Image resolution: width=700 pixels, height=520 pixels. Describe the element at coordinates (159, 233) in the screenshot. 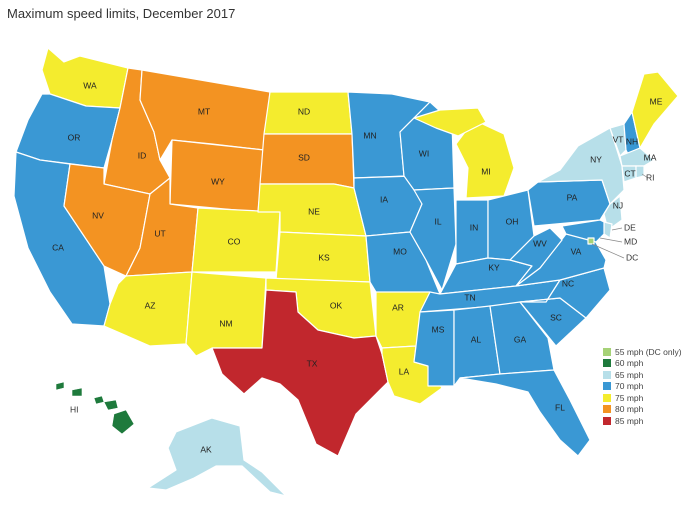

I see `state-label-ut: UT` at that location.